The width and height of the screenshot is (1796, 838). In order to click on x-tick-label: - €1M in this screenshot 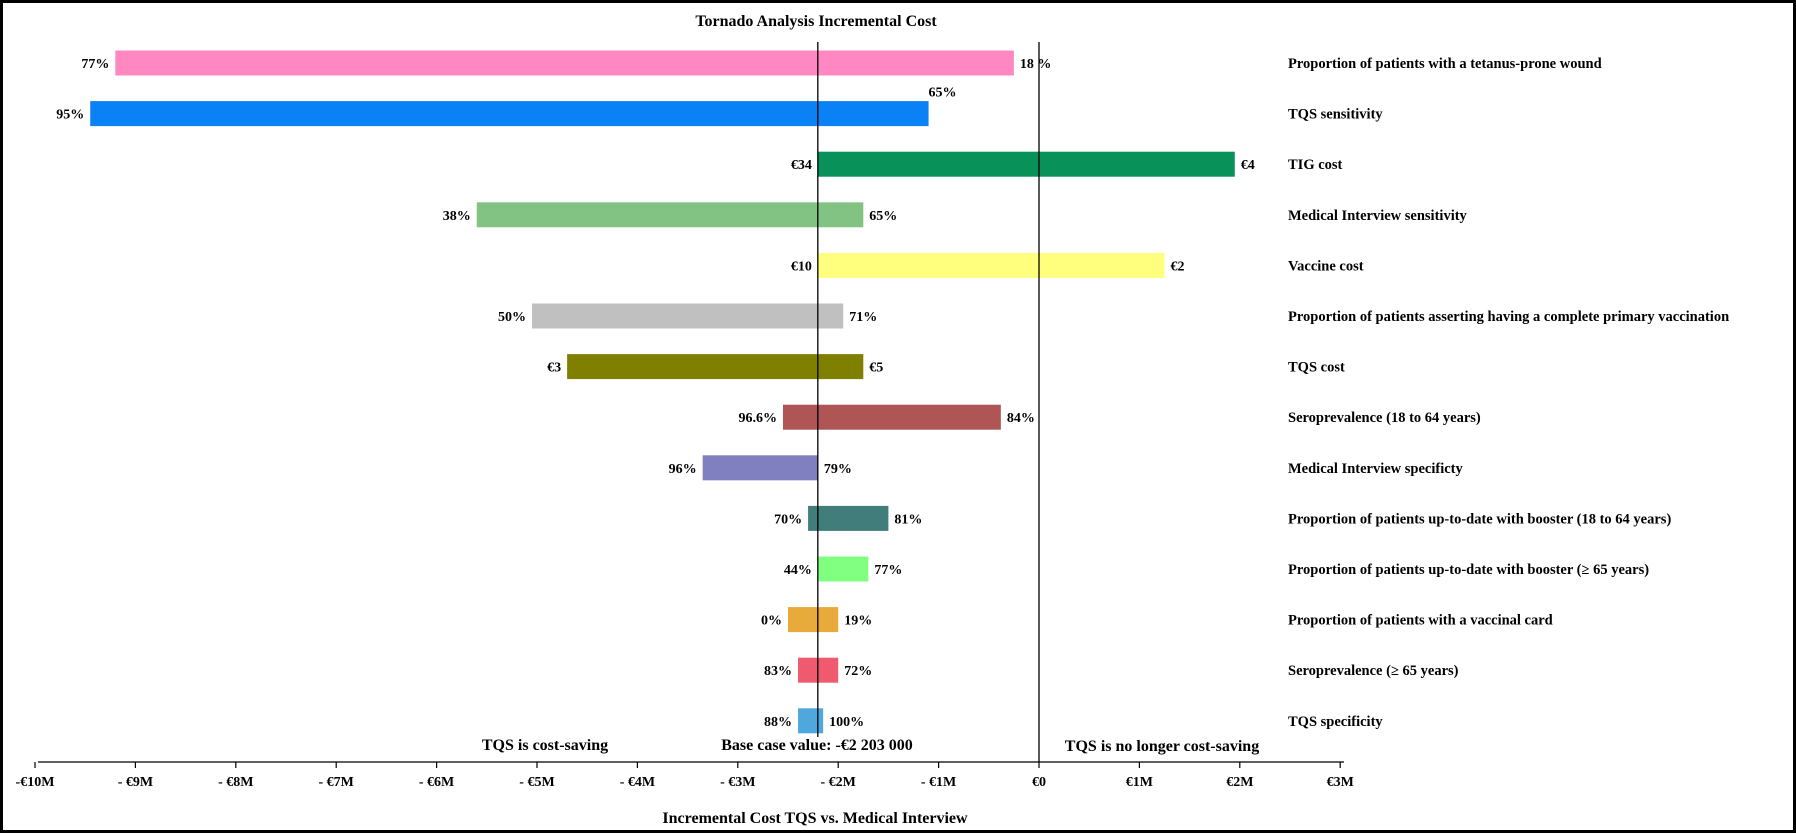, I will do `click(938, 782)`.